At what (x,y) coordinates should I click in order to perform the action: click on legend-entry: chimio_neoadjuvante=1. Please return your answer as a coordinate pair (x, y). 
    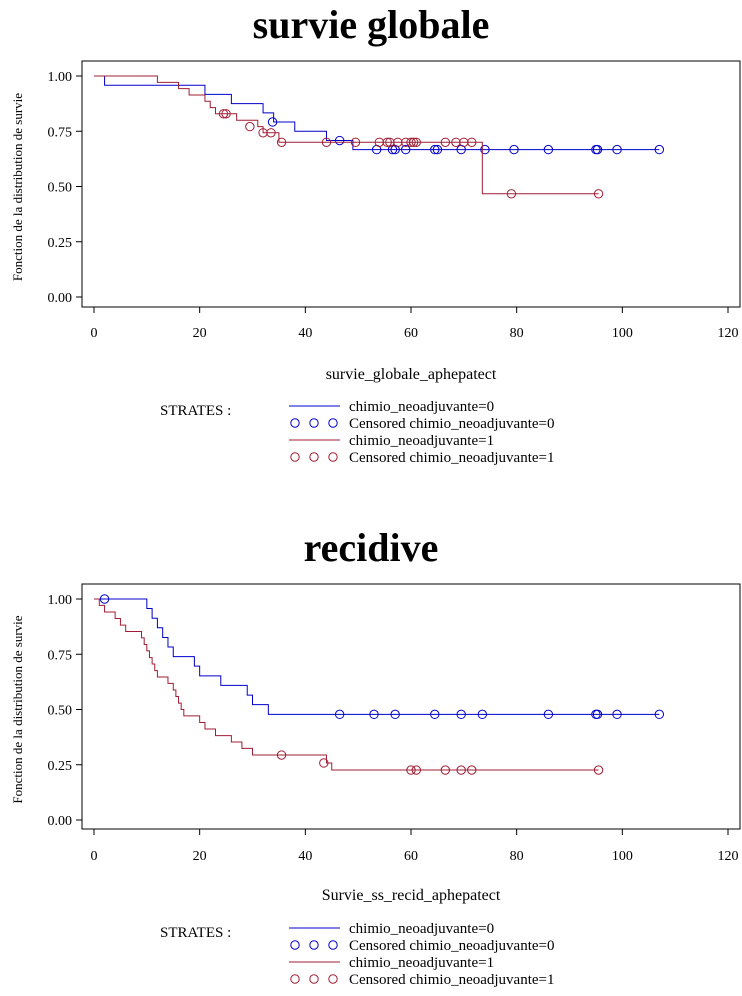
    Looking at the image, I should click on (421, 963).